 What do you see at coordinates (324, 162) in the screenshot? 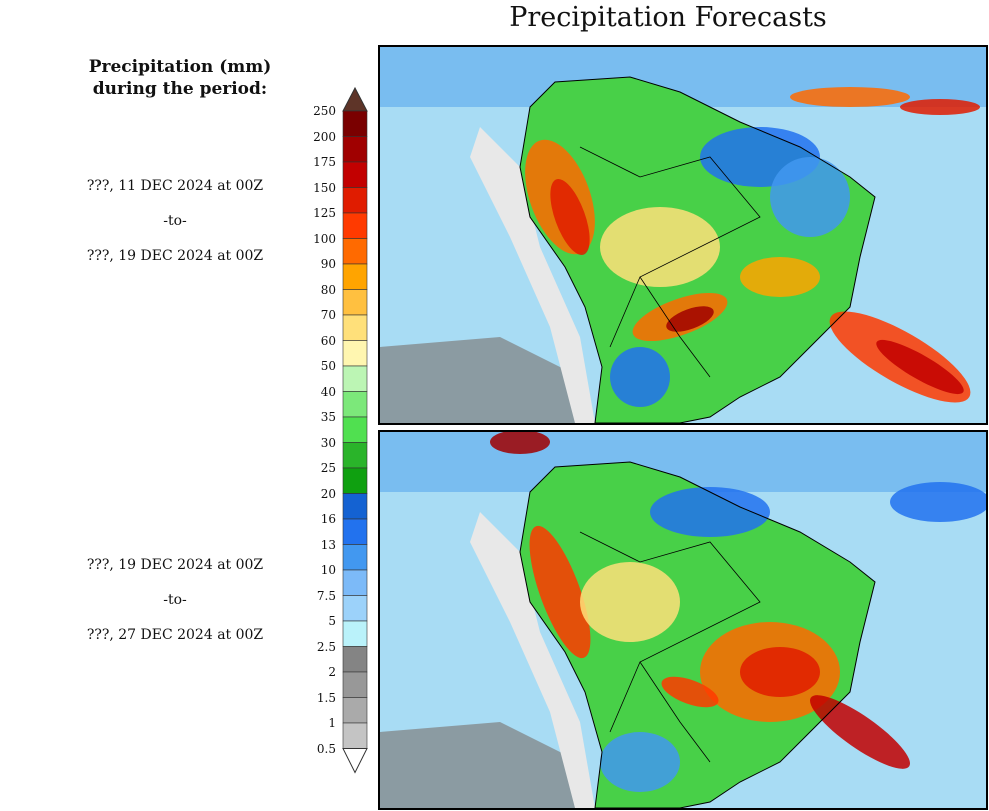
I see `colorbar-label: 175` at bounding box center [324, 162].